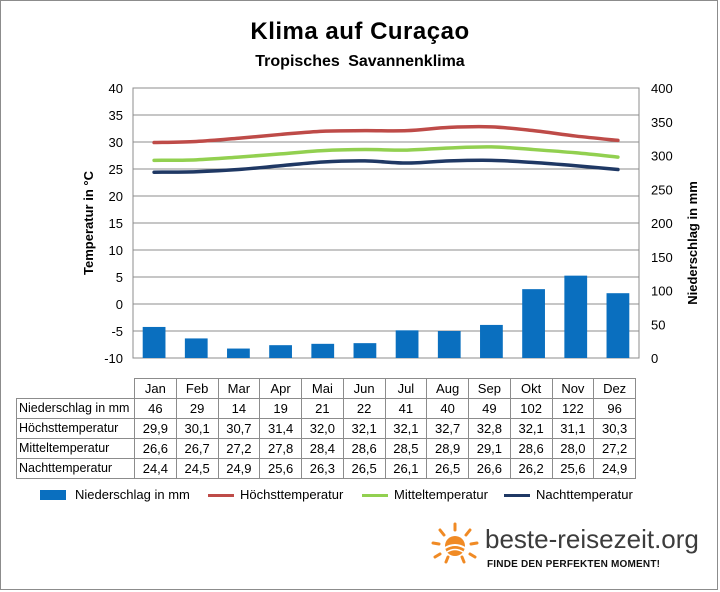 The image size is (720, 592). I want to click on table-cell: 31,1, so click(573, 428).